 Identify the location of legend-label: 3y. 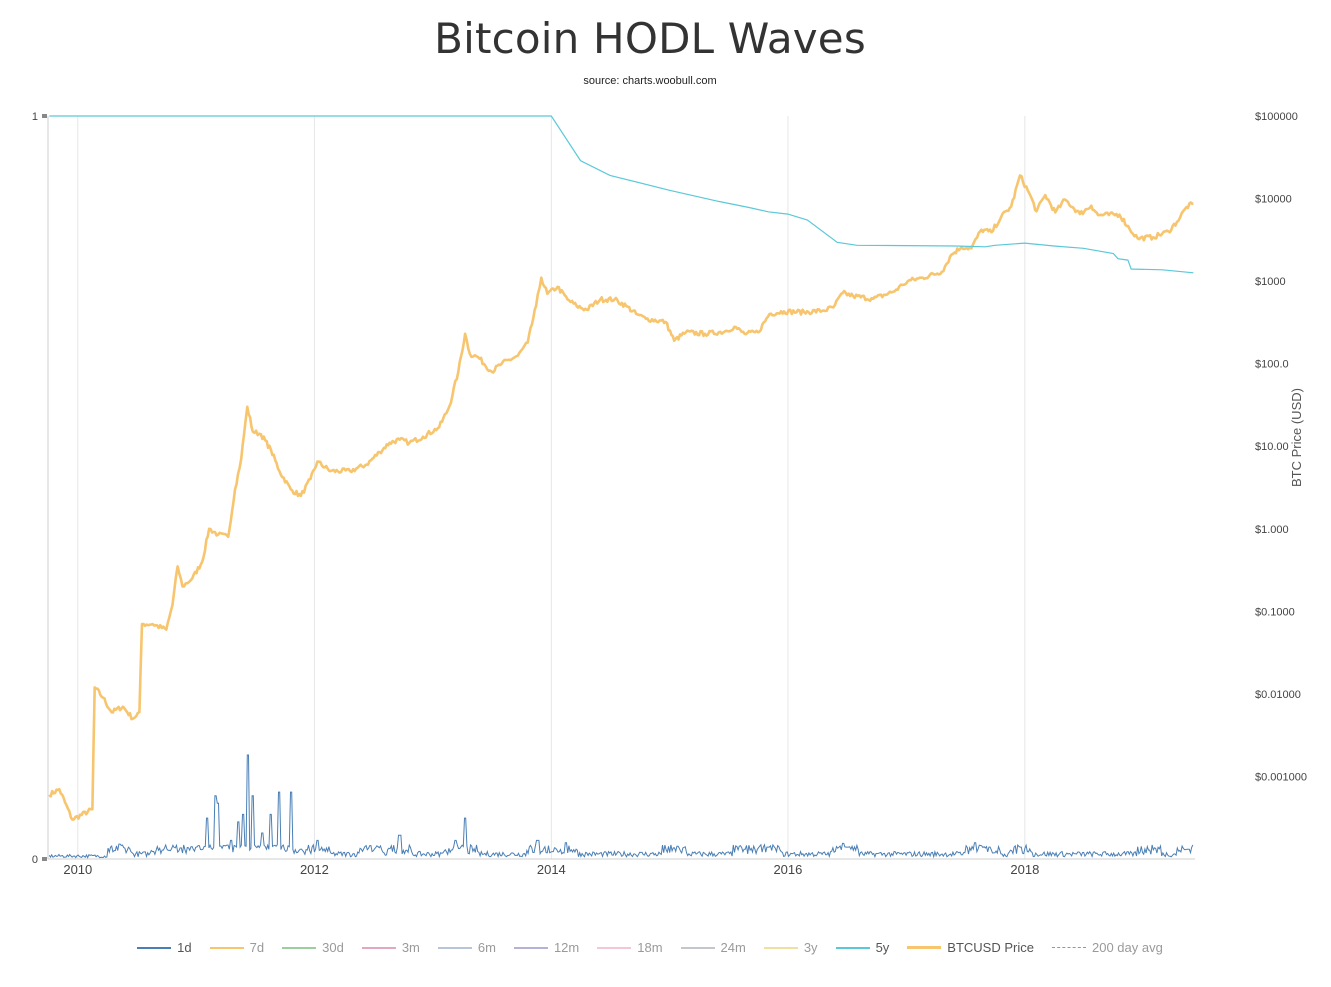
(810, 947).